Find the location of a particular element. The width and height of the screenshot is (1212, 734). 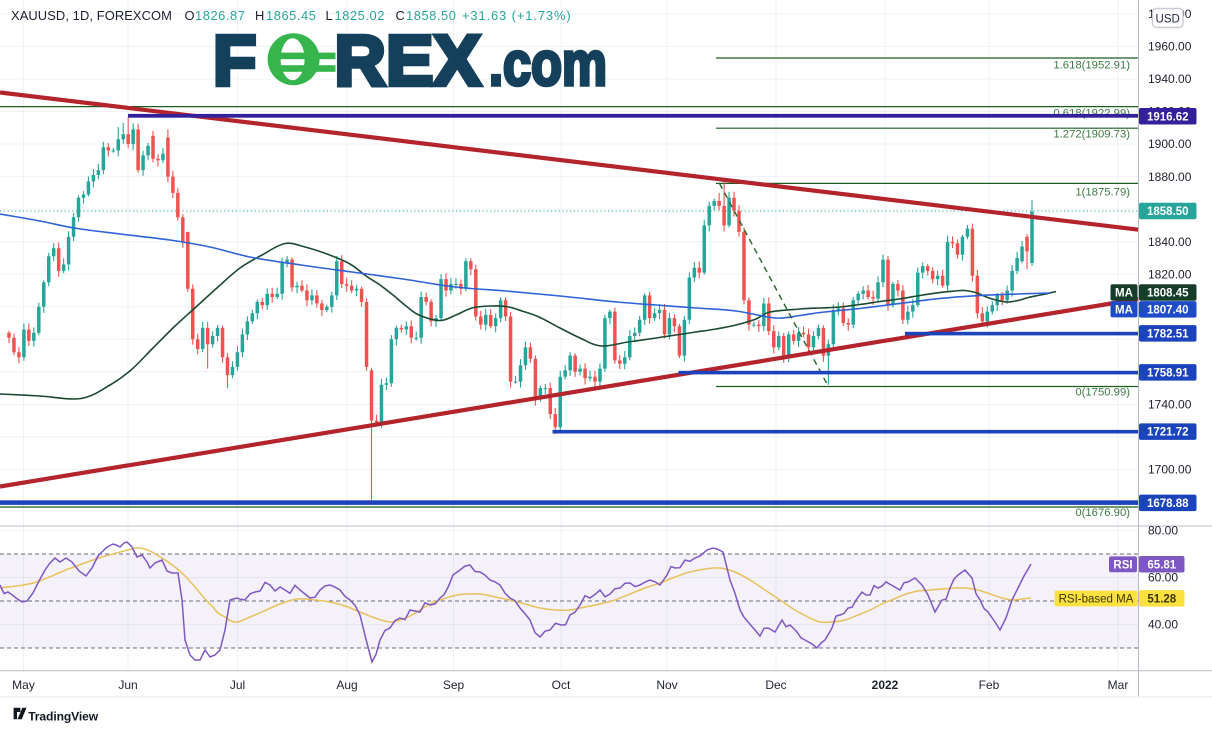

svg-text: 1916.62 is located at coordinates (1168, 117).